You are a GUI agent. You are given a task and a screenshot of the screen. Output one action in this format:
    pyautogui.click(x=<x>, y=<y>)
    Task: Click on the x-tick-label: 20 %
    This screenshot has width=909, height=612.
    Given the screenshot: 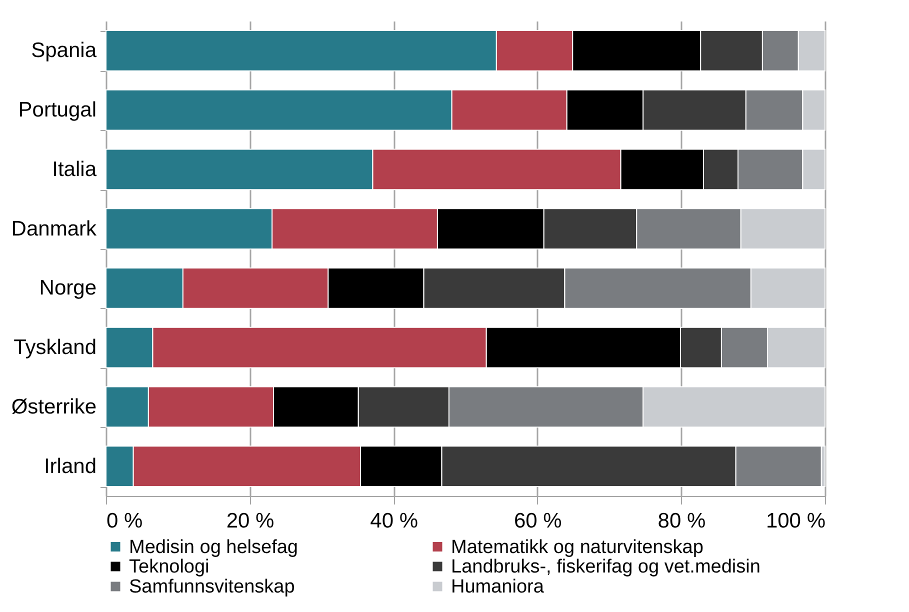 What is the action you would take?
    pyautogui.click(x=250, y=521)
    